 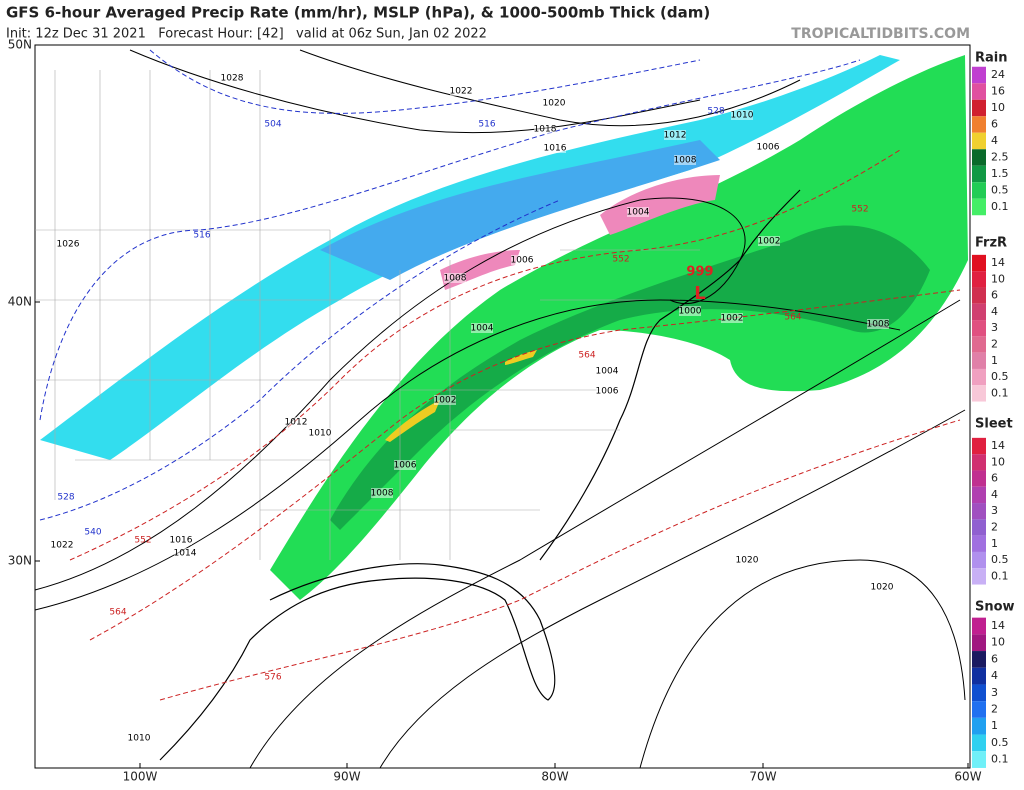 What do you see at coordinates (994, 709) in the screenshot?
I see `legend-tick: 2` at bounding box center [994, 709].